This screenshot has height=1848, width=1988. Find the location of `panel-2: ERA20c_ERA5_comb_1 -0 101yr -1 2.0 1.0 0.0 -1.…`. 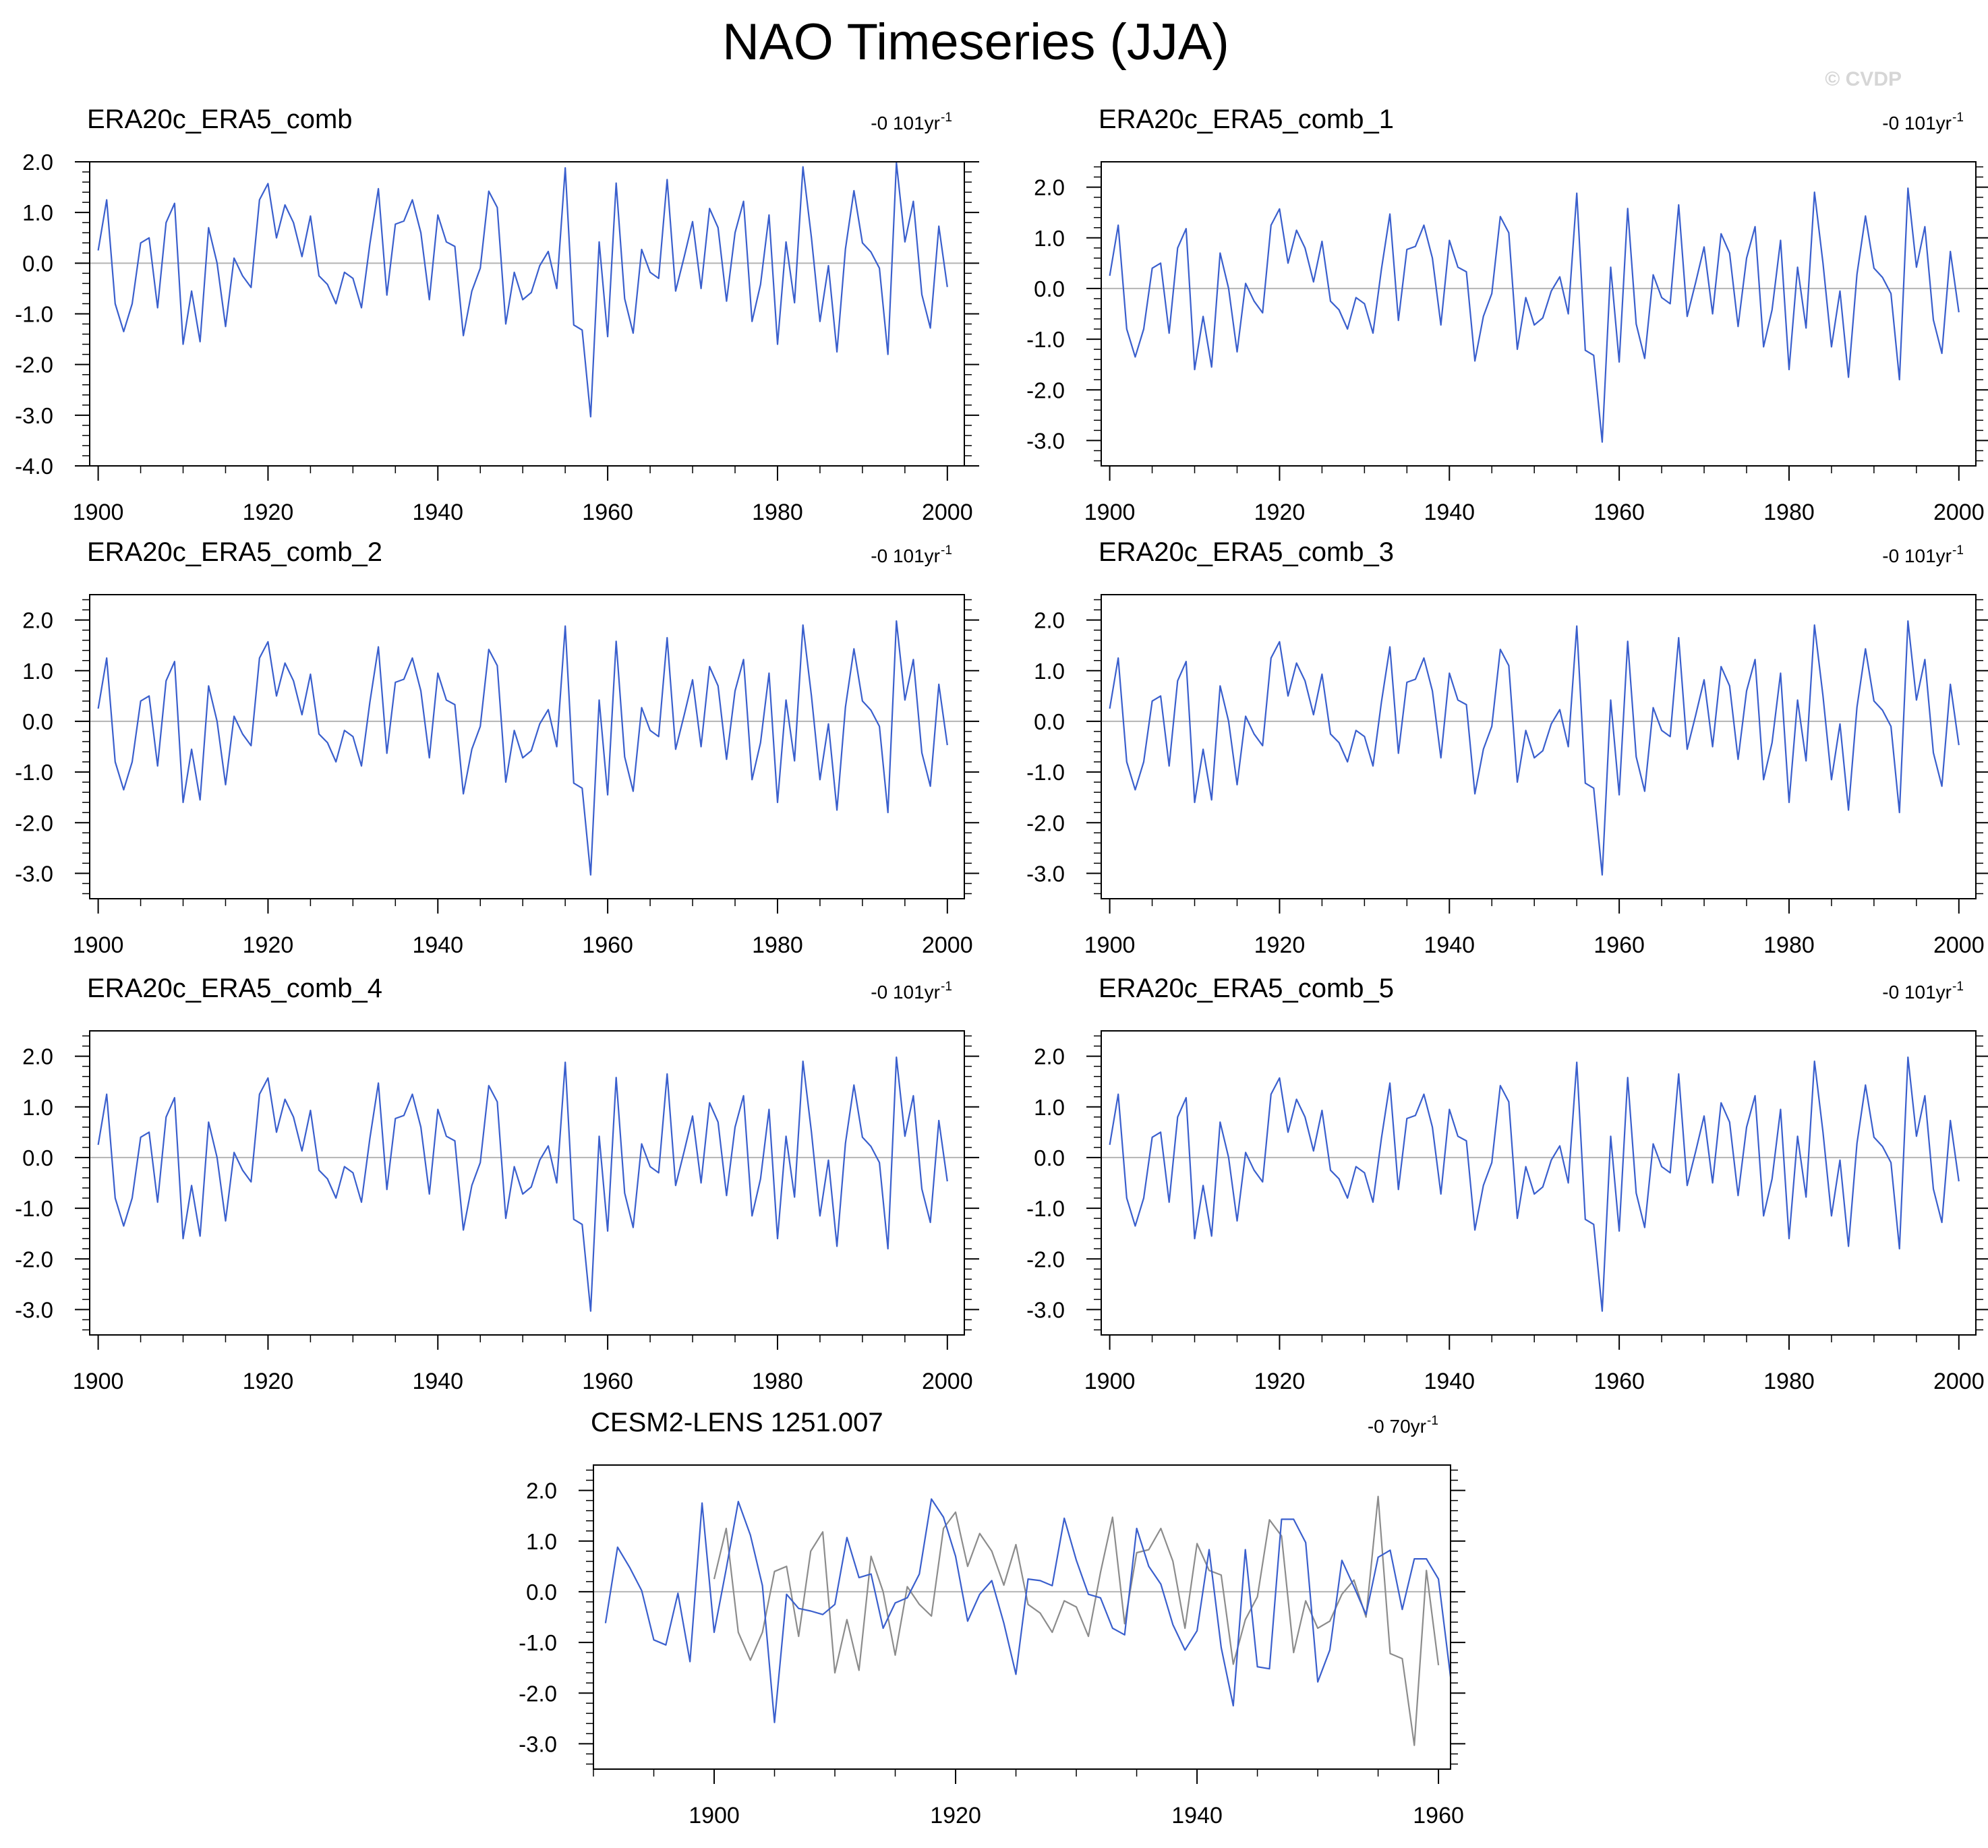

panel-2: ERA20c_ERA5_comb_1 -0 101yr -1 2.0 1.0 0.0 -1.… is located at coordinates (1507, 315).